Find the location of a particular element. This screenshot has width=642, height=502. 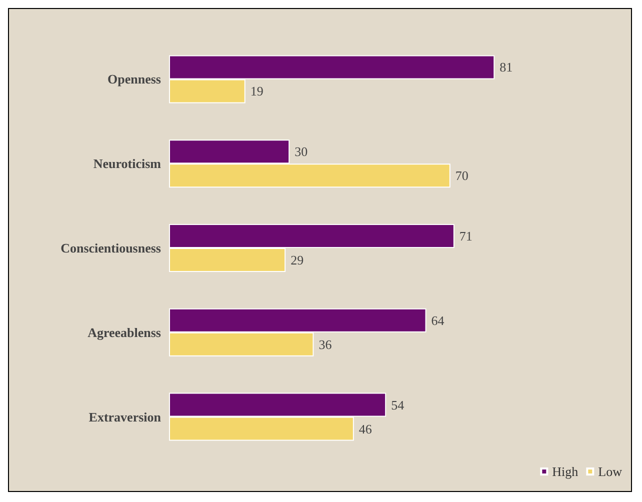

legend-label: High is located at coordinates (565, 471).